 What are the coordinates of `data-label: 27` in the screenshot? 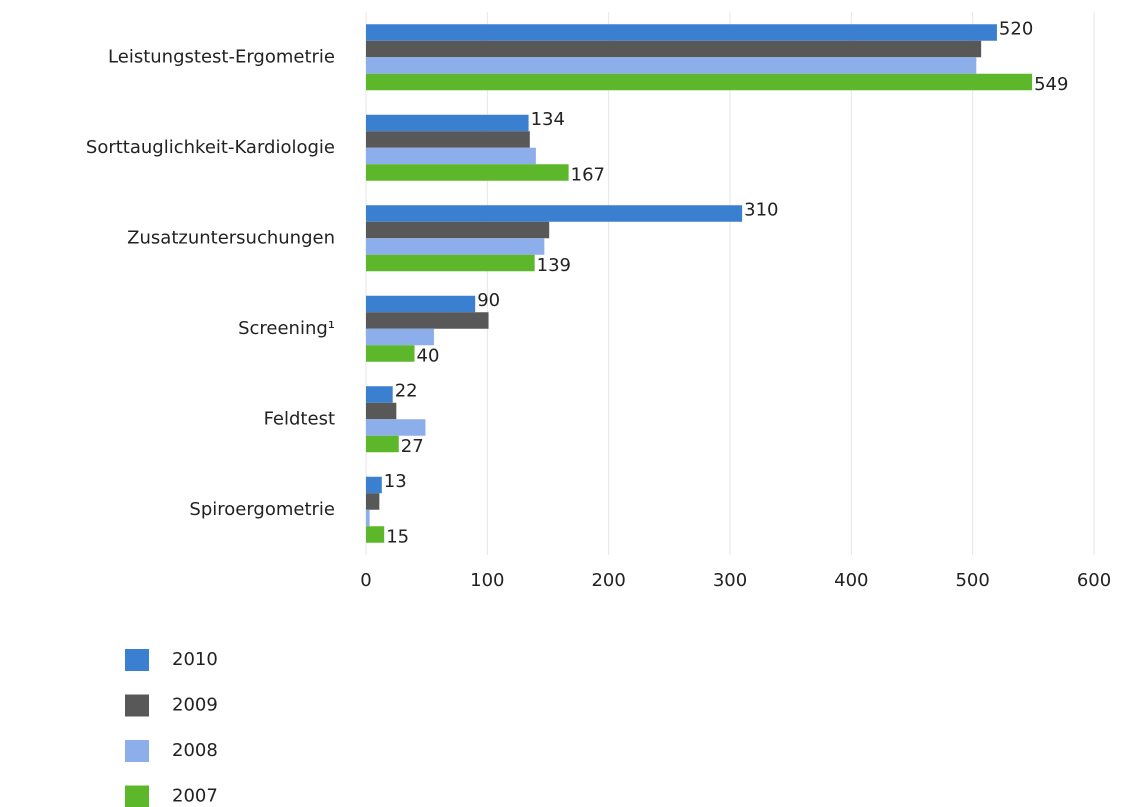 It's located at (412, 446).